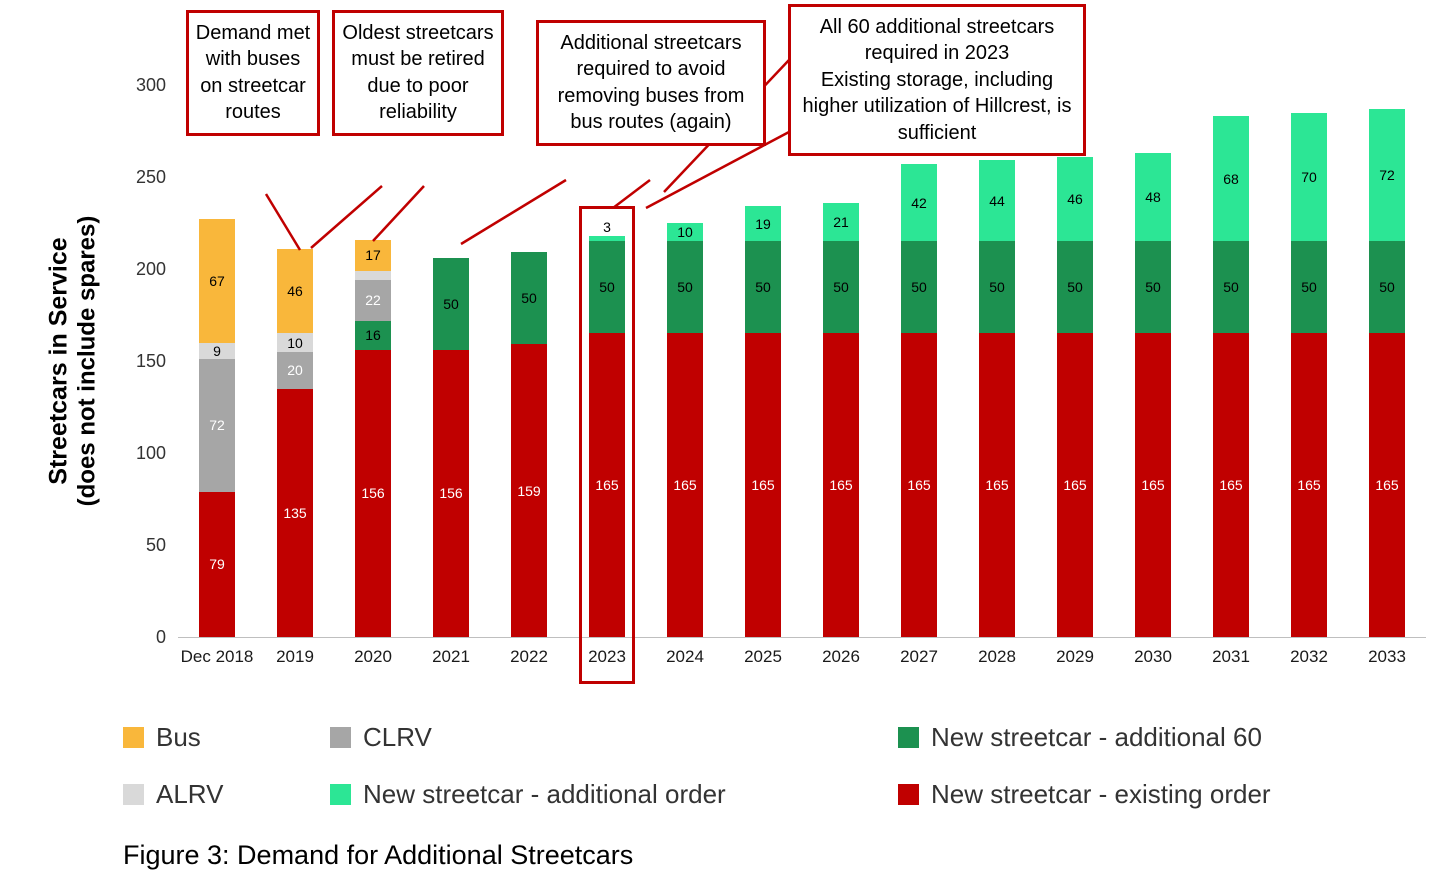  I want to click on bar-2033: 165 50 72, so click(1387, 372).